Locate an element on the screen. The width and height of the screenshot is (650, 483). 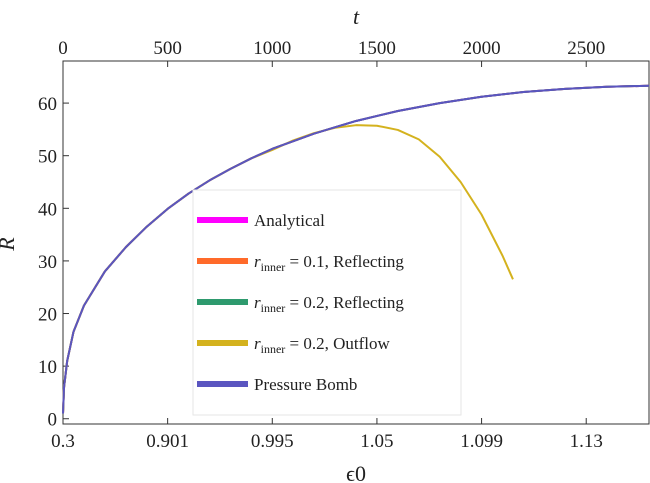
y-tick-label-0: 0 is located at coordinates (53, 420).